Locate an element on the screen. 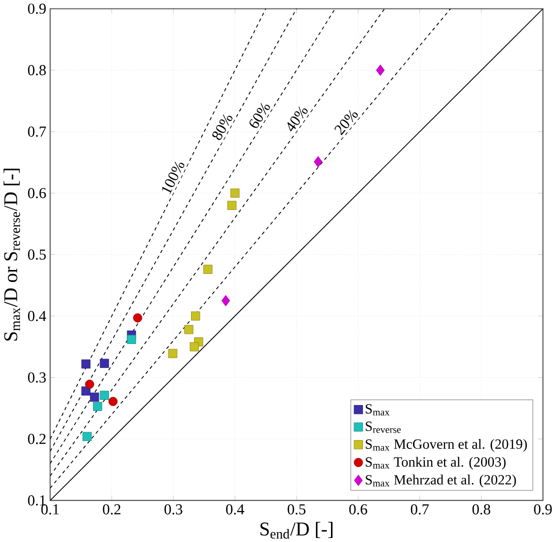 The height and width of the screenshot is (542, 556). annotation: 60% is located at coordinates (260, 115).